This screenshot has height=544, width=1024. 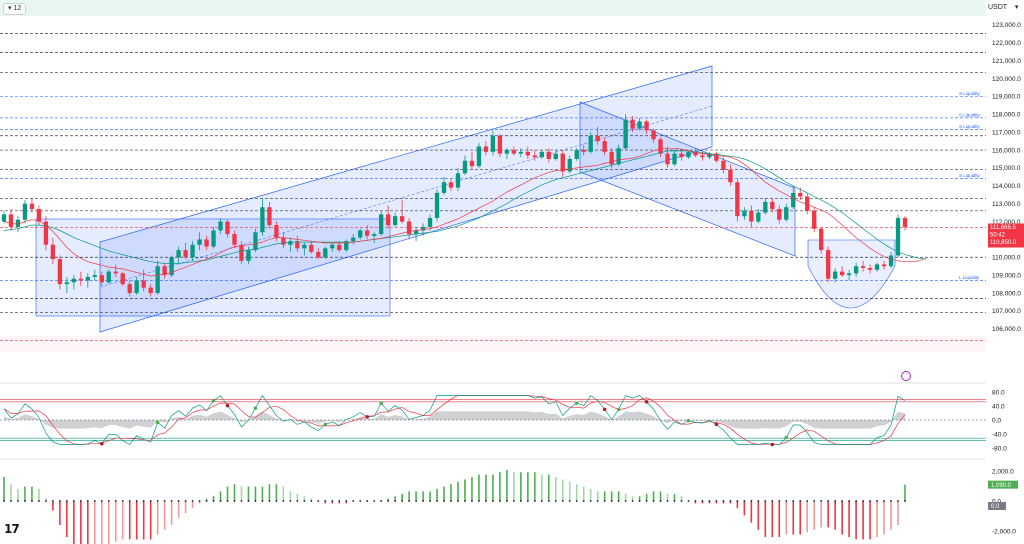 What do you see at coordinates (1006, 204) in the screenshot?
I see `price-axis-tick: 113,000.0` at bounding box center [1006, 204].